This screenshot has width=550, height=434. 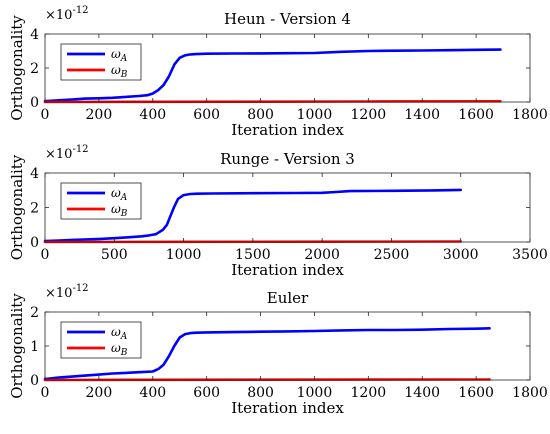 I want to click on chart-3-xtick-label-3: 600, so click(x=206, y=393).